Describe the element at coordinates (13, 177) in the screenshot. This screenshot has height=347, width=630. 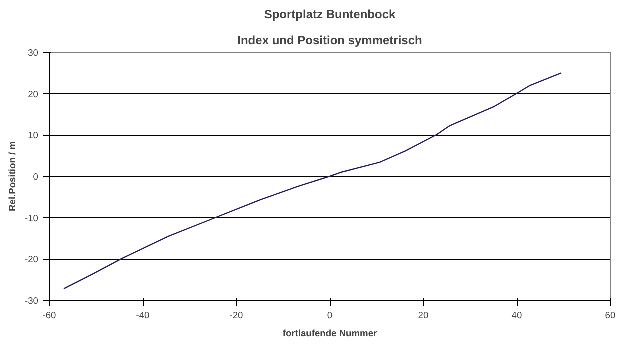
I see `y-axis-title: Rel.Position / m` at that location.